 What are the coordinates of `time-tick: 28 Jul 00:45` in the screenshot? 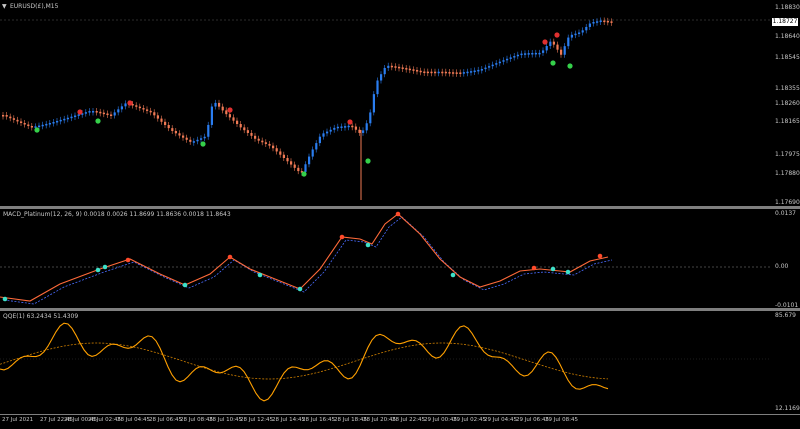 It's located at (80, 420).